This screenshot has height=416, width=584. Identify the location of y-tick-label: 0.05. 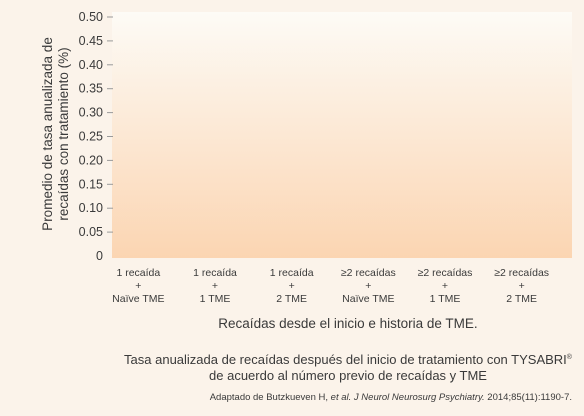
(91, 232).